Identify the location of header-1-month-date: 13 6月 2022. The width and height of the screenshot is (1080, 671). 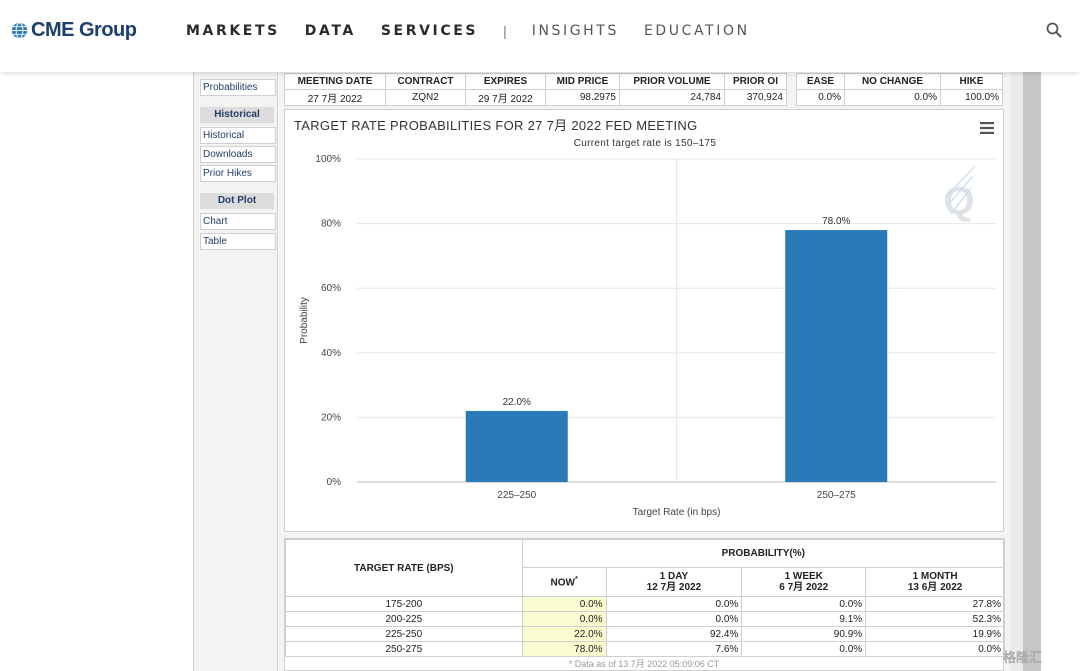
(935, 587).